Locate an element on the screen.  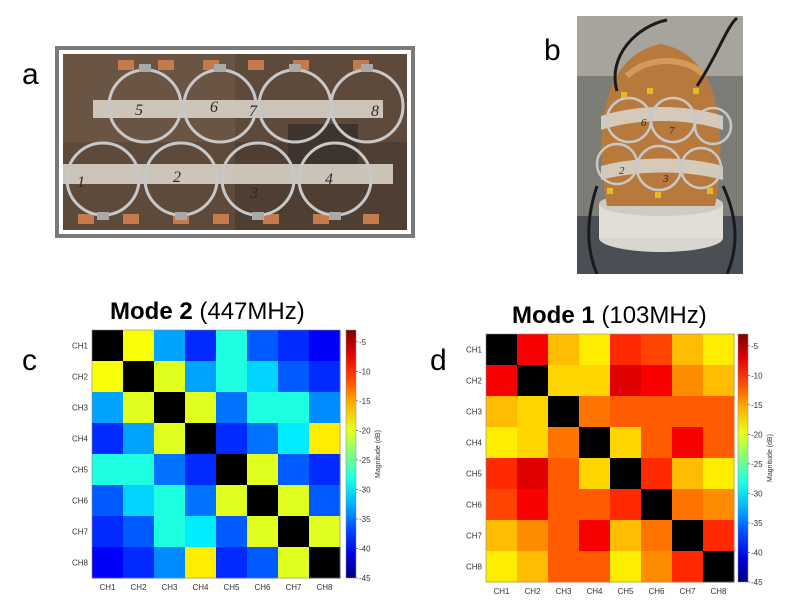
row-label-ch1: CH1 is located at coordinates (80, 346).